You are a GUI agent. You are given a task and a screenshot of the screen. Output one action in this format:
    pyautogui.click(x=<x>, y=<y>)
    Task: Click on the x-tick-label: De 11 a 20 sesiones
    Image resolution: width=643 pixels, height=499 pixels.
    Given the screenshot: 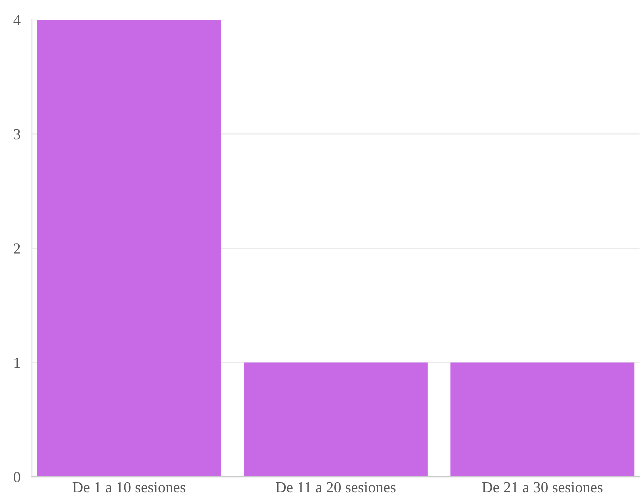 What is the action you would take?
    pyautogui.click(x=336, y=487)
    